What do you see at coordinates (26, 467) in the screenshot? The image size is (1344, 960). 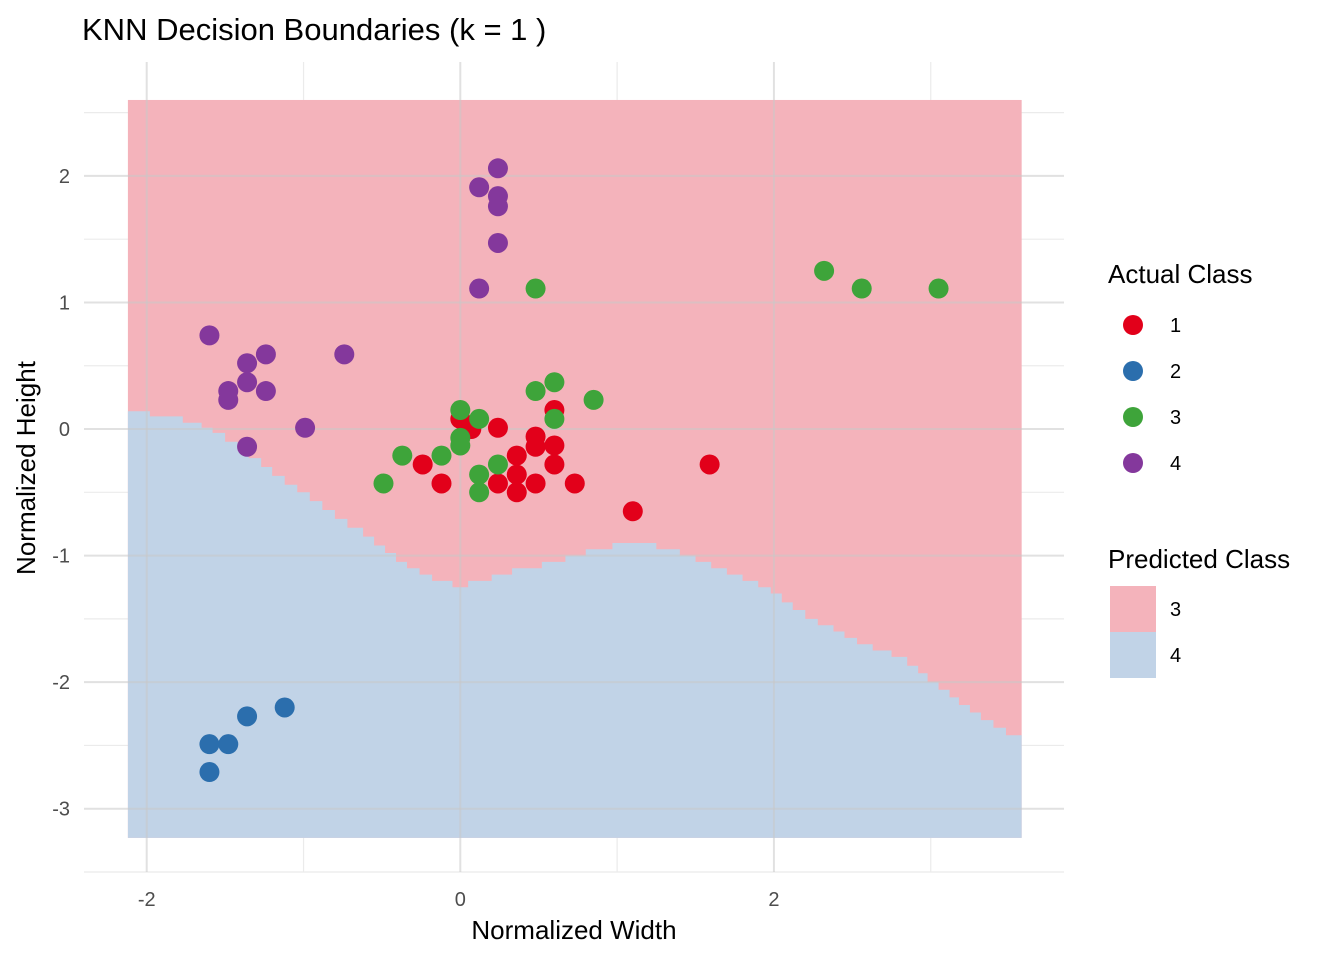 I see `y-axis-title: Normalized Height` at bounding box center [26, 467].